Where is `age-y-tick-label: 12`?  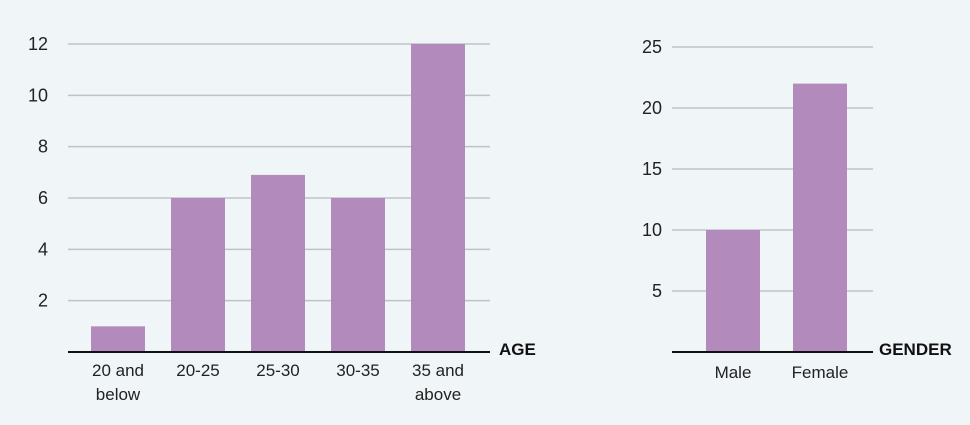
age-y-tick-label: 12 is located at coordinates (38, 44).